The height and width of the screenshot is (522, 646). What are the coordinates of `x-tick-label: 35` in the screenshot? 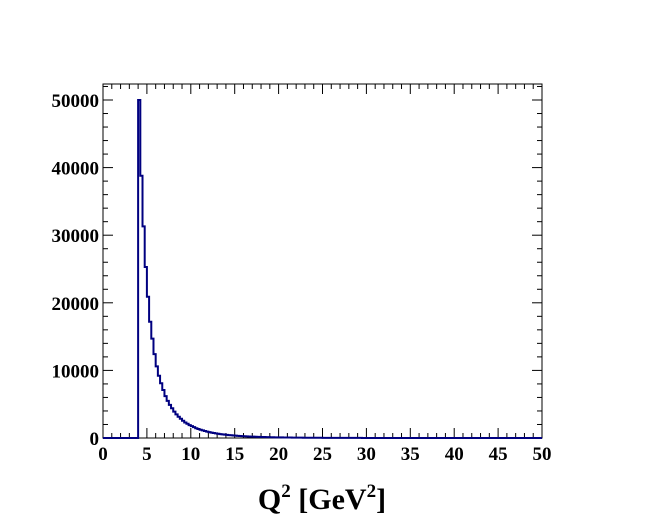 It's located at (410, 454).